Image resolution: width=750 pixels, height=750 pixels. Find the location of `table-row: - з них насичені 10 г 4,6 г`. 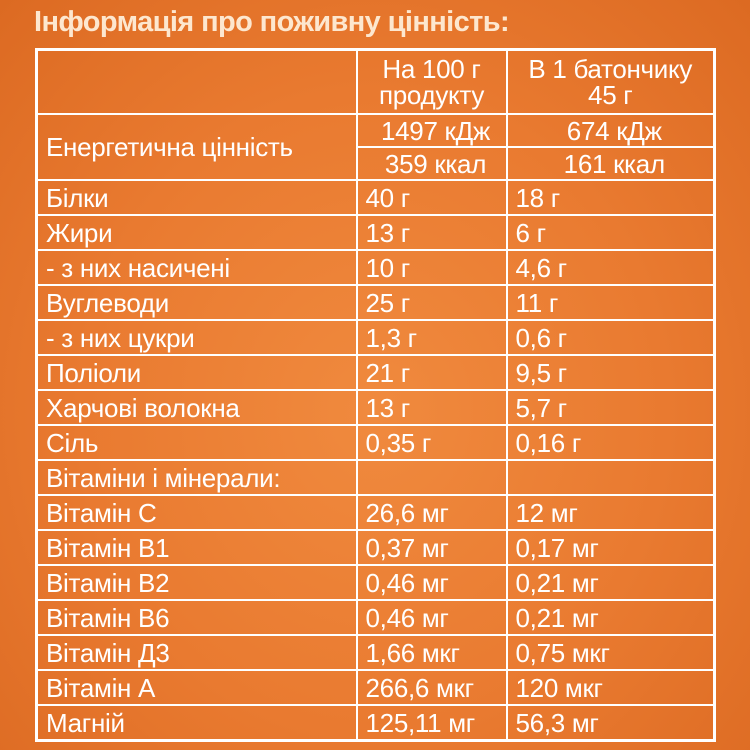

table-row: - з них насичені 10 г 4,6 г is located at coordinates (375, 267).